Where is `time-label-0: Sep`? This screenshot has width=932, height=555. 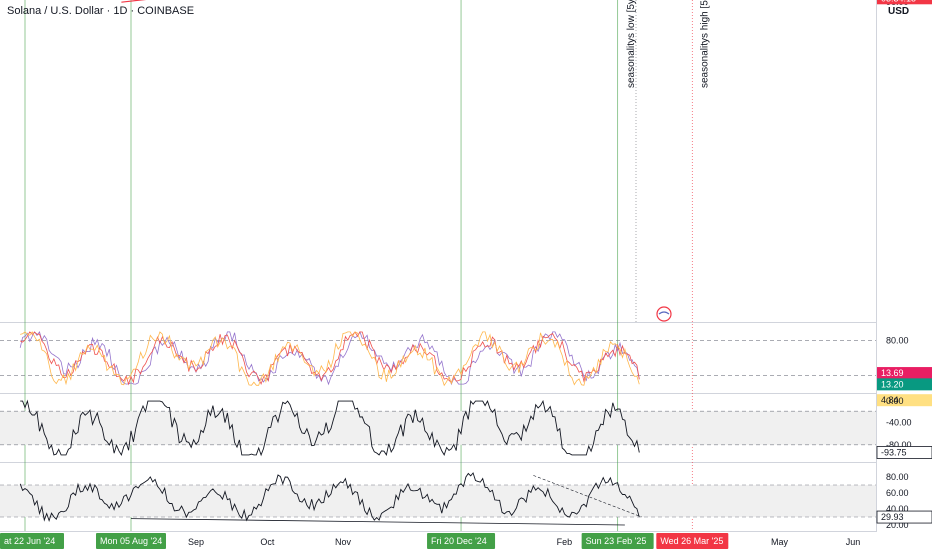
time-label-0: Sep is located at coordinates (196, 542).